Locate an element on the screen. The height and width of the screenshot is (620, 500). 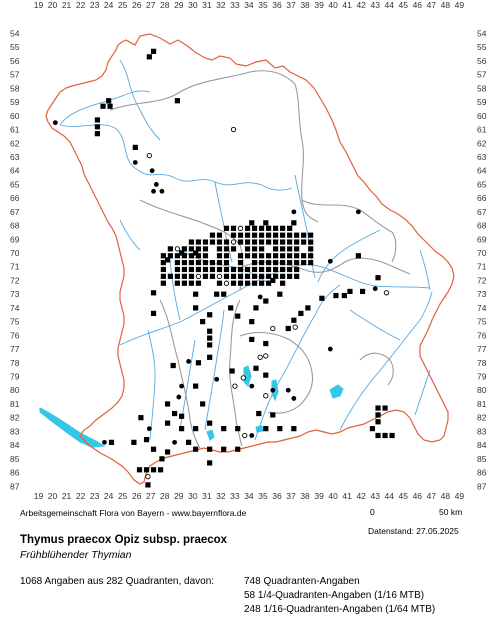
scale-end-label: 50 km is located at coordinates (451, 512).